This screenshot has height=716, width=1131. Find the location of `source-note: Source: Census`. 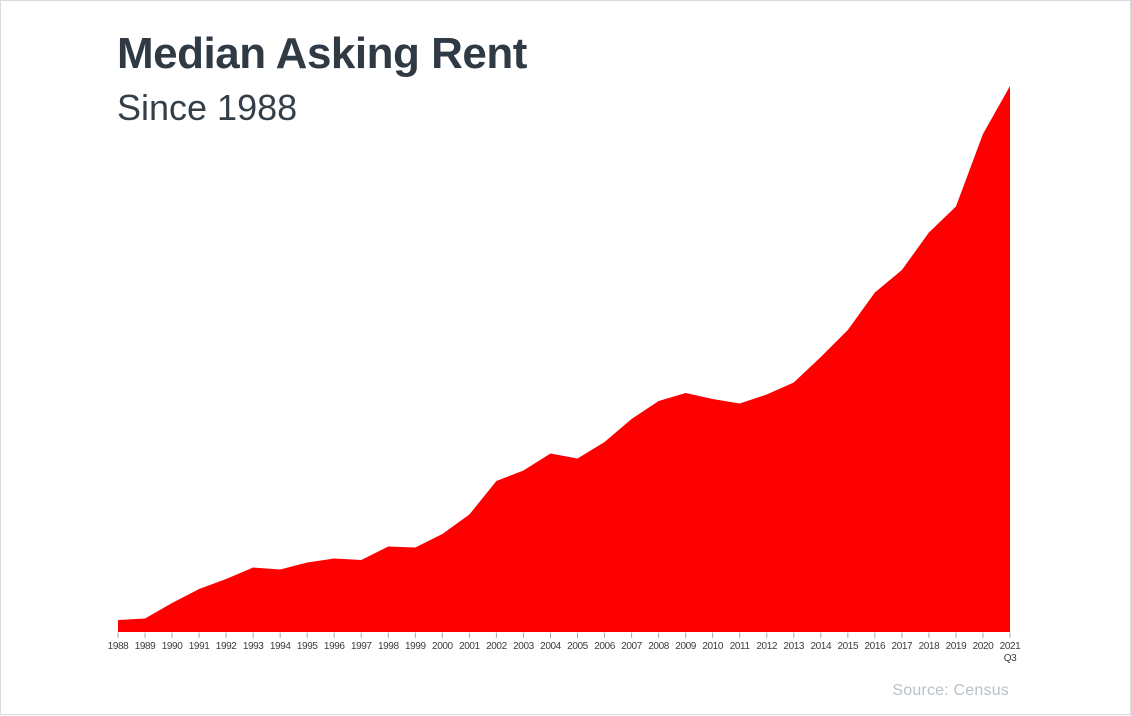

source-note: Source: Census is located at coordinates (950, 690).